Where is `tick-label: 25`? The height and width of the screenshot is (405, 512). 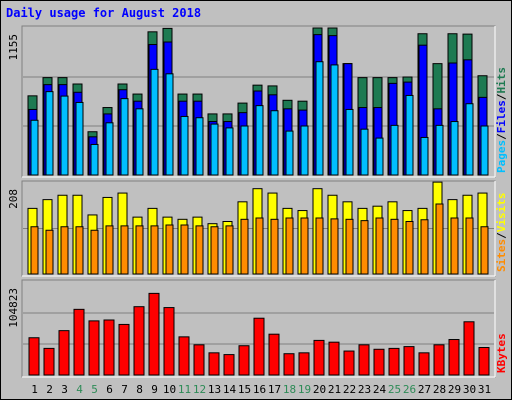
tick-label: 25 is located at coordinates (394, 389).